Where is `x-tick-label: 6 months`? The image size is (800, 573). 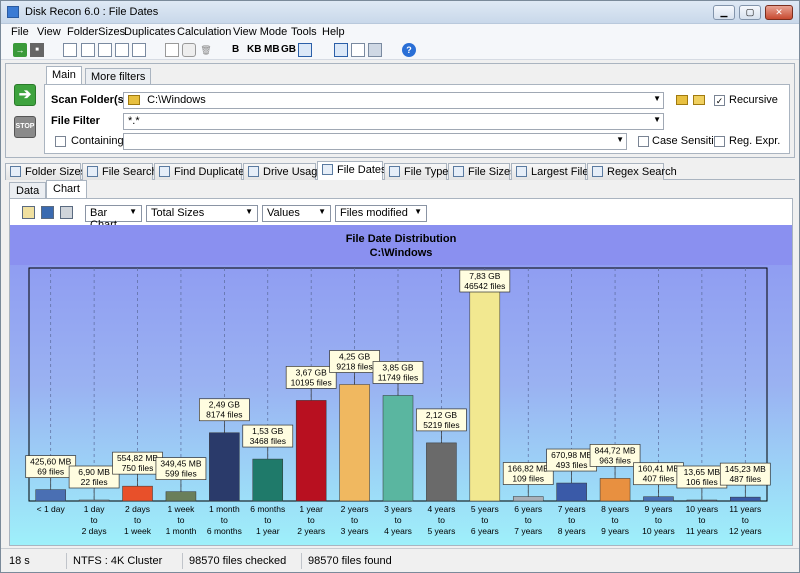
x-tick-label: 6 months is located at coordinates (224, 531).